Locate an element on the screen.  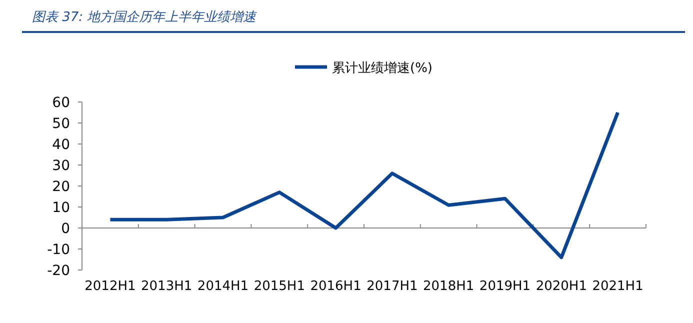
y-tick-label: 30 is located at coordinates (61, 166).